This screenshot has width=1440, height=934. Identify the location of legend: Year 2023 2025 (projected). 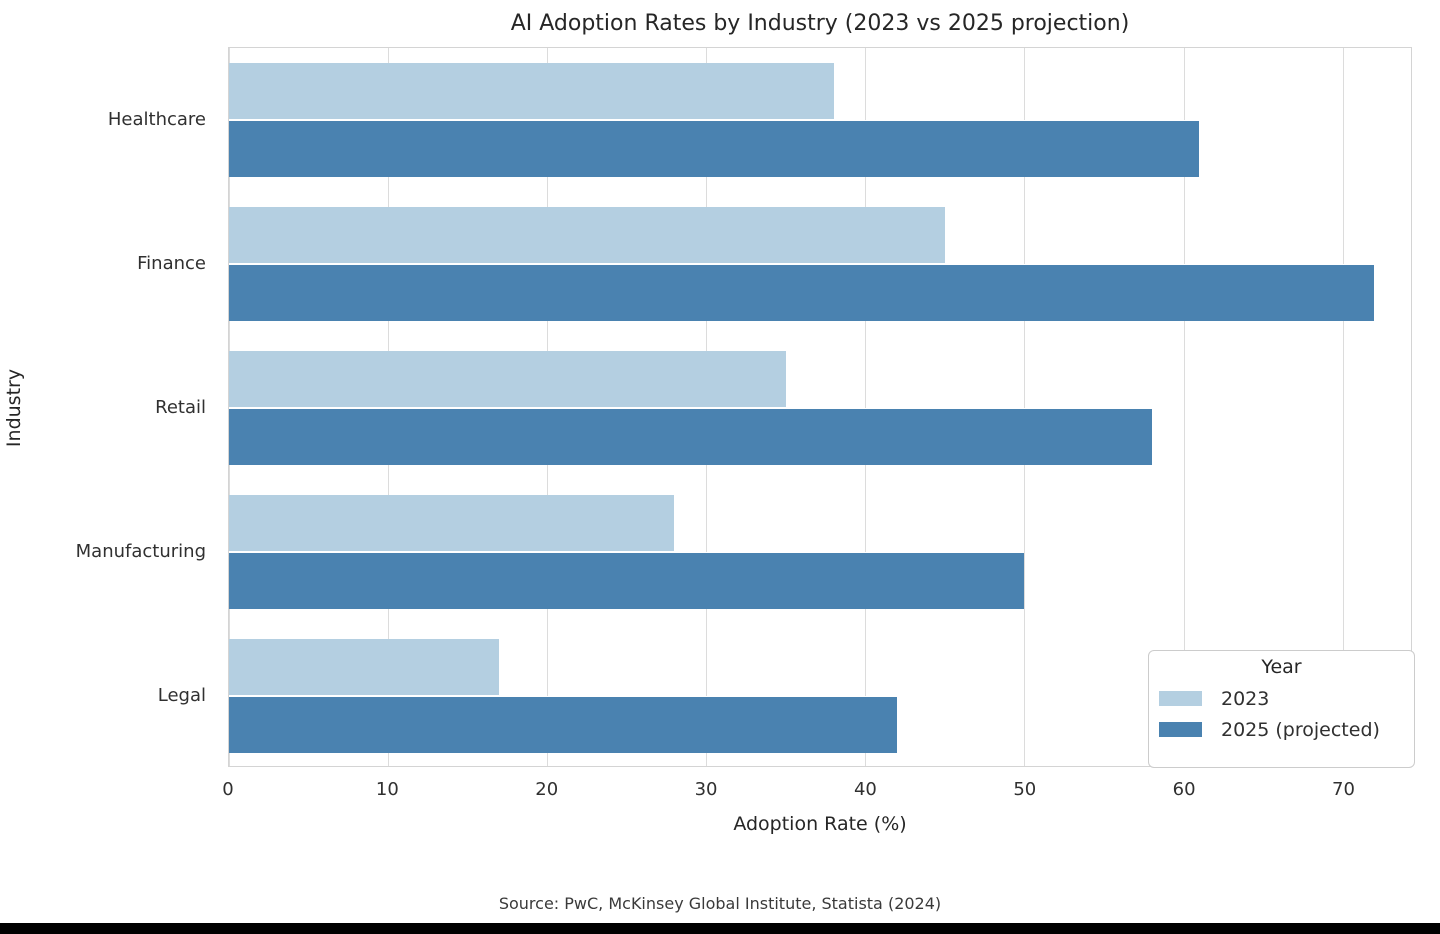
(1281, 709).